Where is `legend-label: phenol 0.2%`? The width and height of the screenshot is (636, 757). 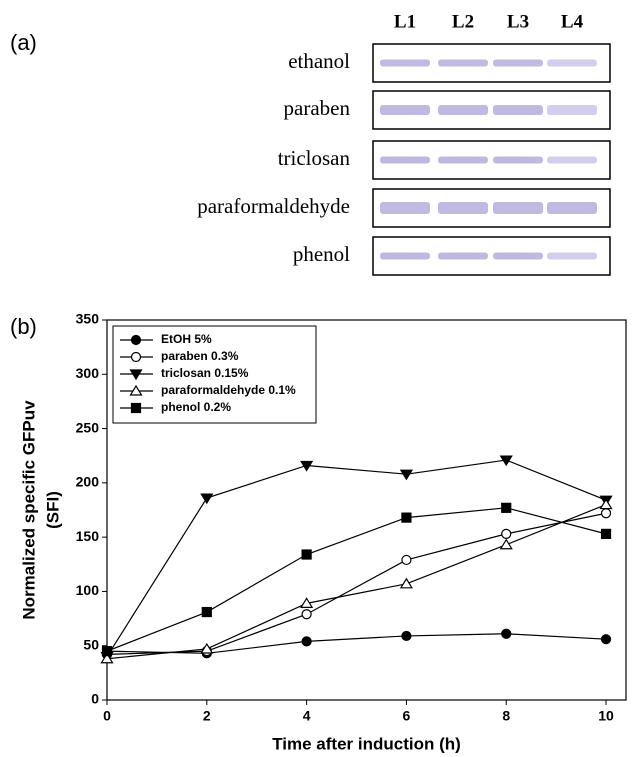 legend-label: phenol 0.2% is located at coordinates (196, 407).